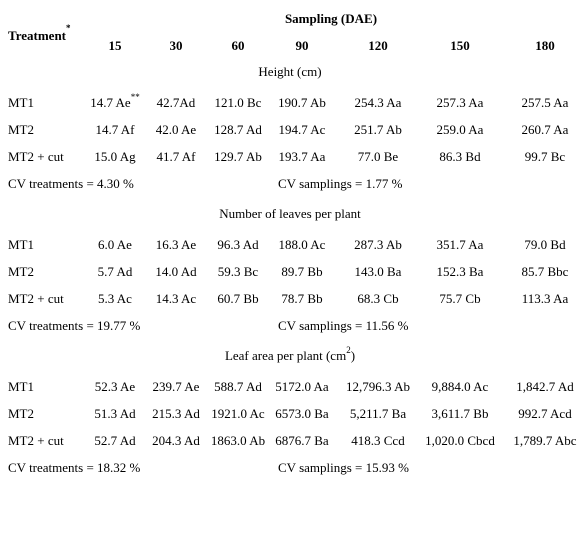  What do you see at coordinates (302, 102) in the screenshot?
I see `cell-text: 190.7 Ab` at bounding box center [302, 102].